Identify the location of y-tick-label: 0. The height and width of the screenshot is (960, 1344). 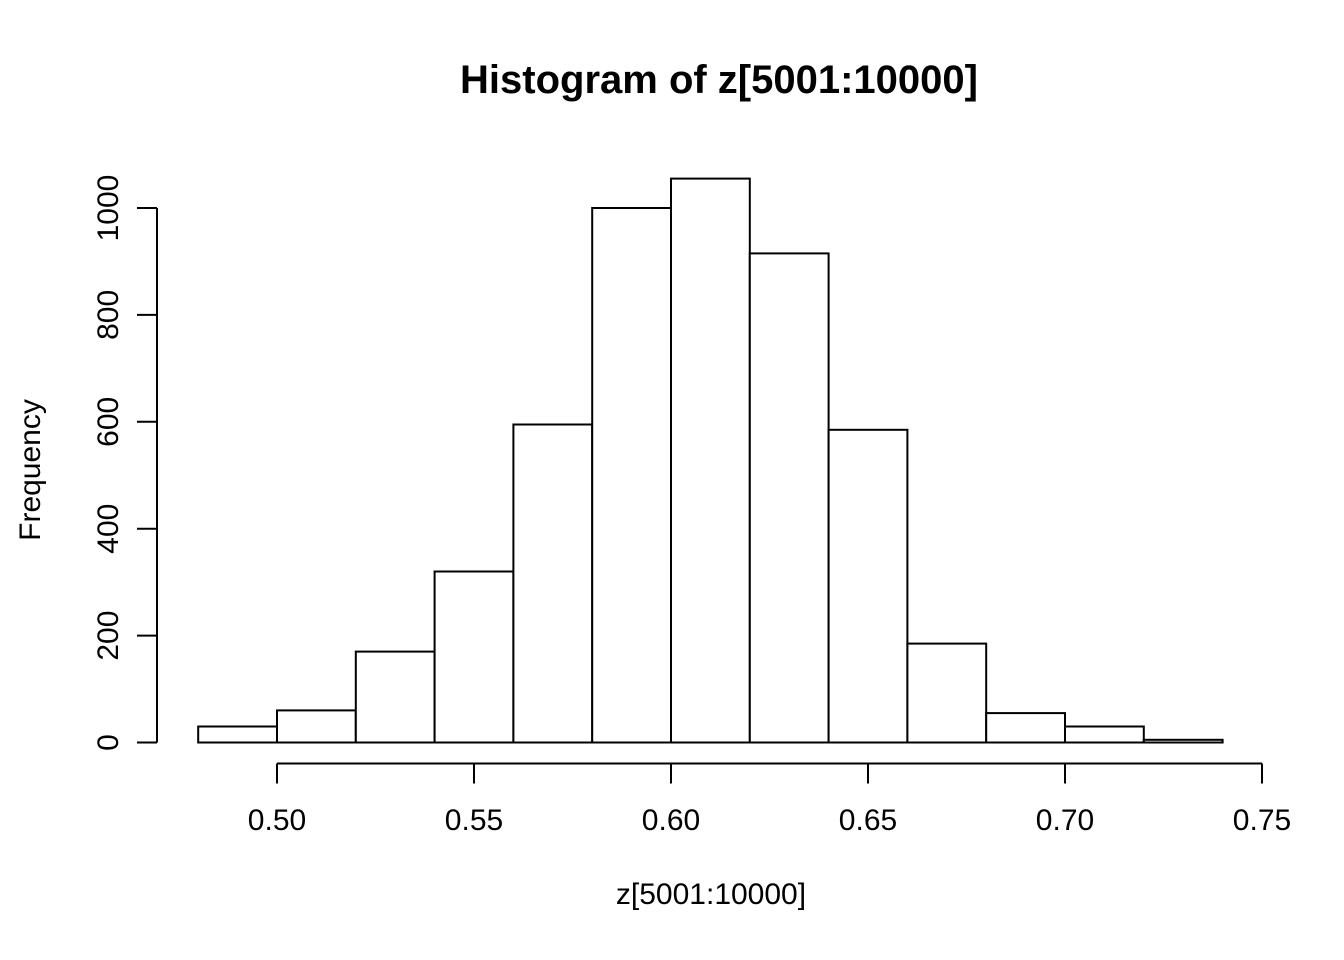
(108, 742).